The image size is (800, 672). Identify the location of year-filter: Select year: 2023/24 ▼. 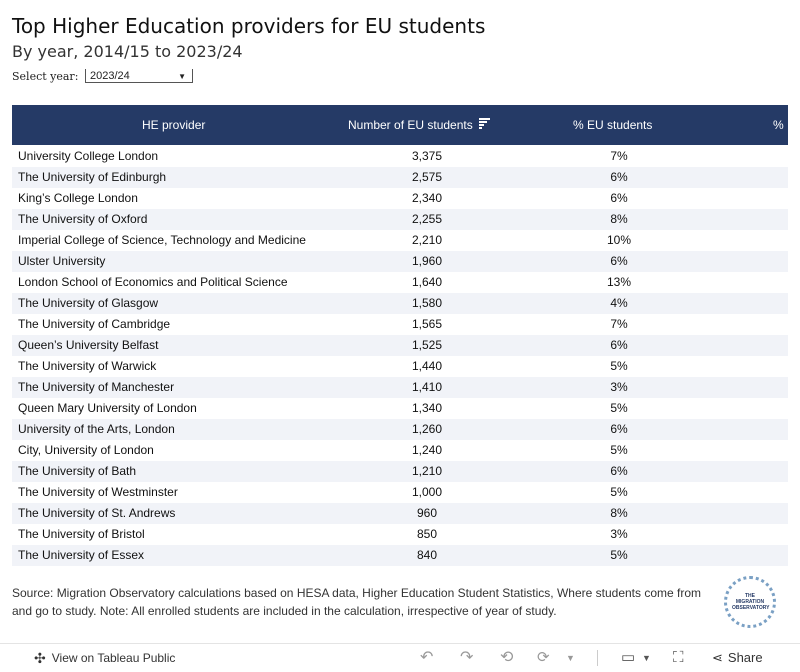
(102, 76).